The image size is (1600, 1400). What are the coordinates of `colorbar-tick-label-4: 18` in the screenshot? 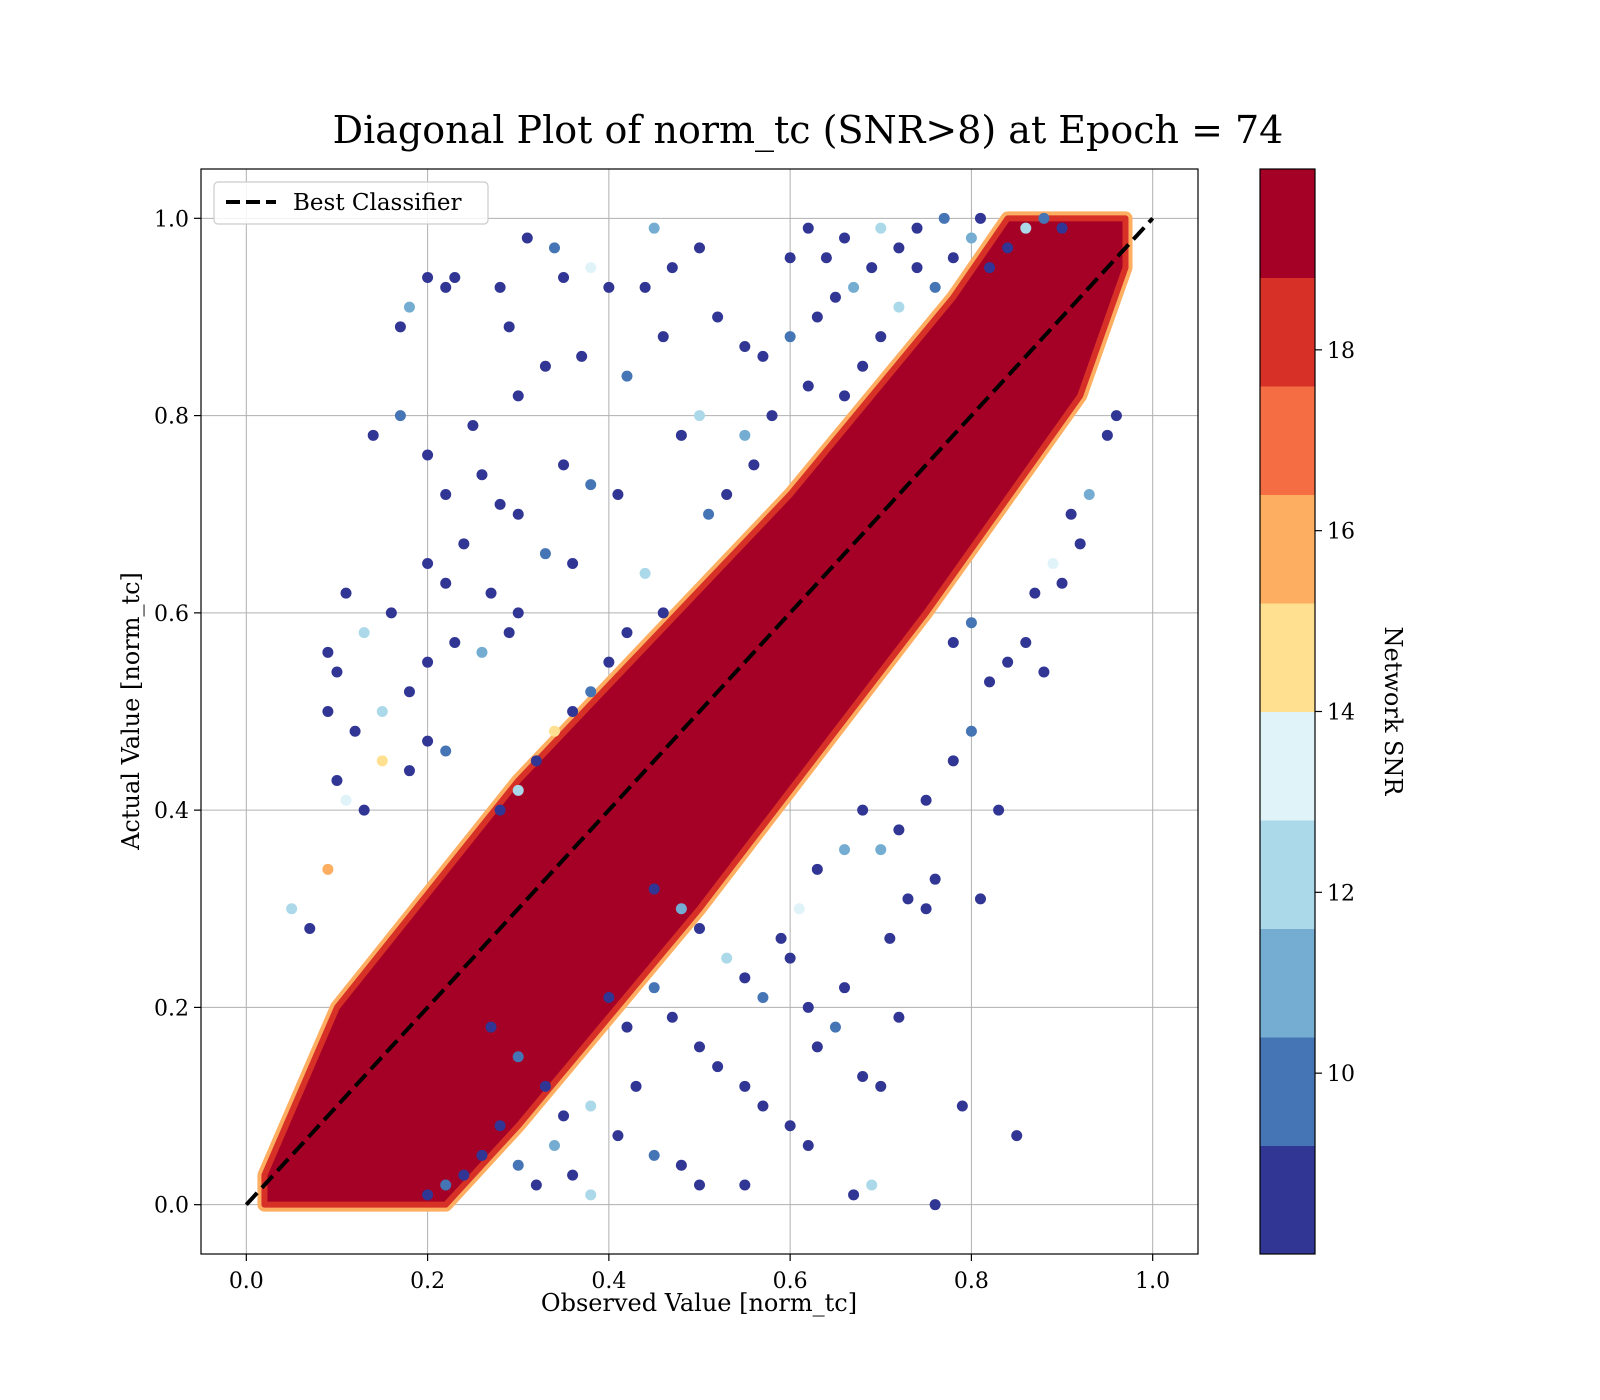 It's located at (1341, 351).